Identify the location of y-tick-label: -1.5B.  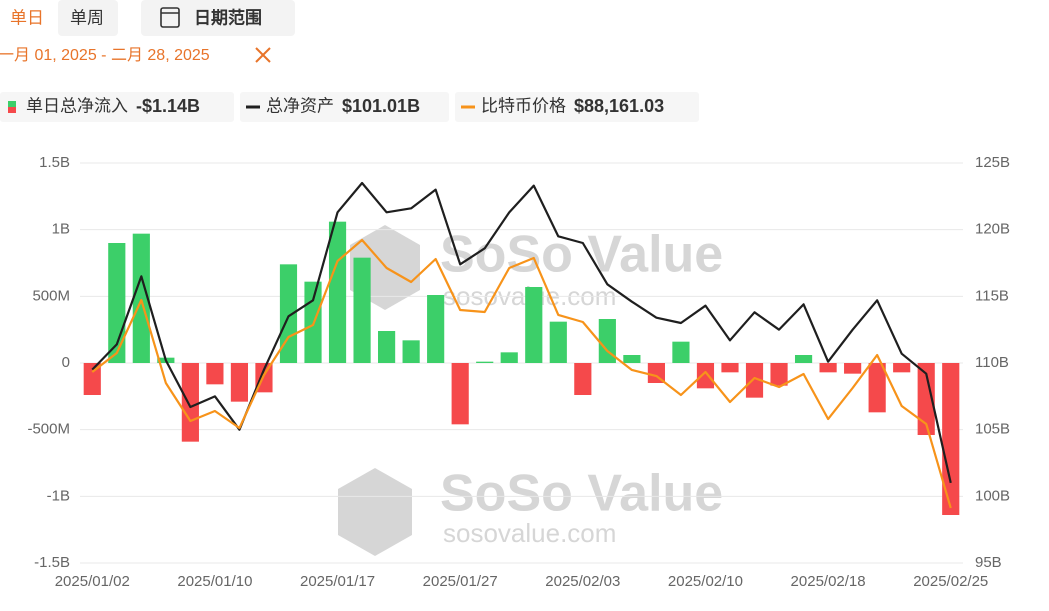
(52, 562).